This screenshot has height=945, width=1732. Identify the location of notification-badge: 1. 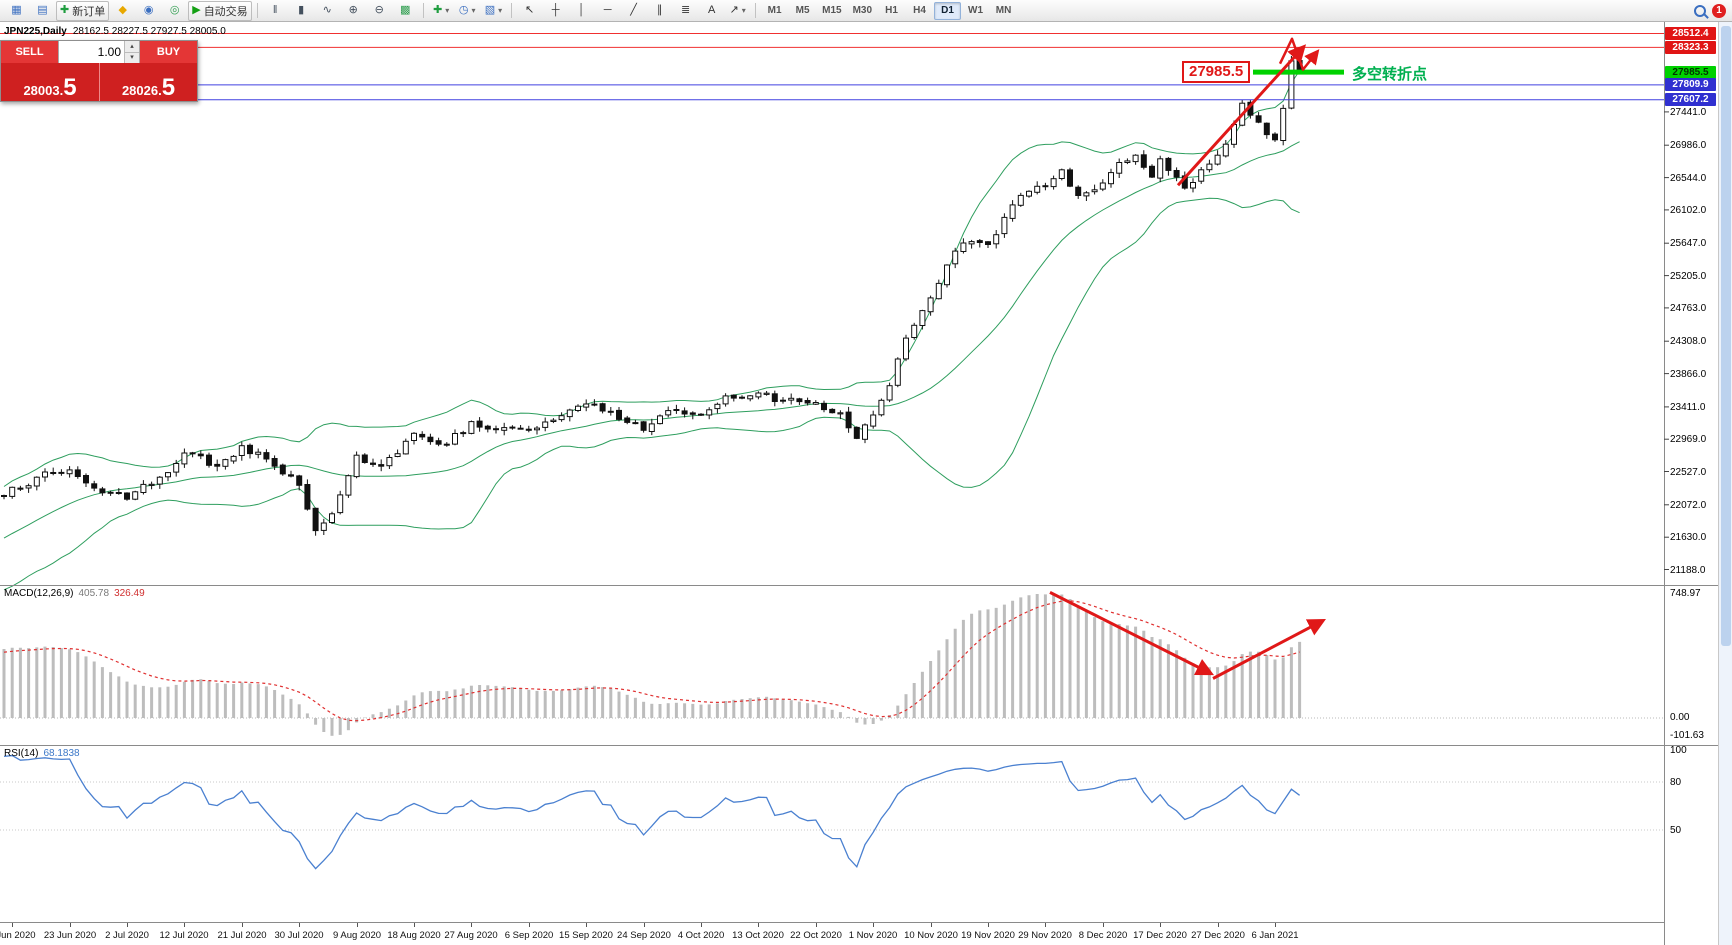
(1719, 10).